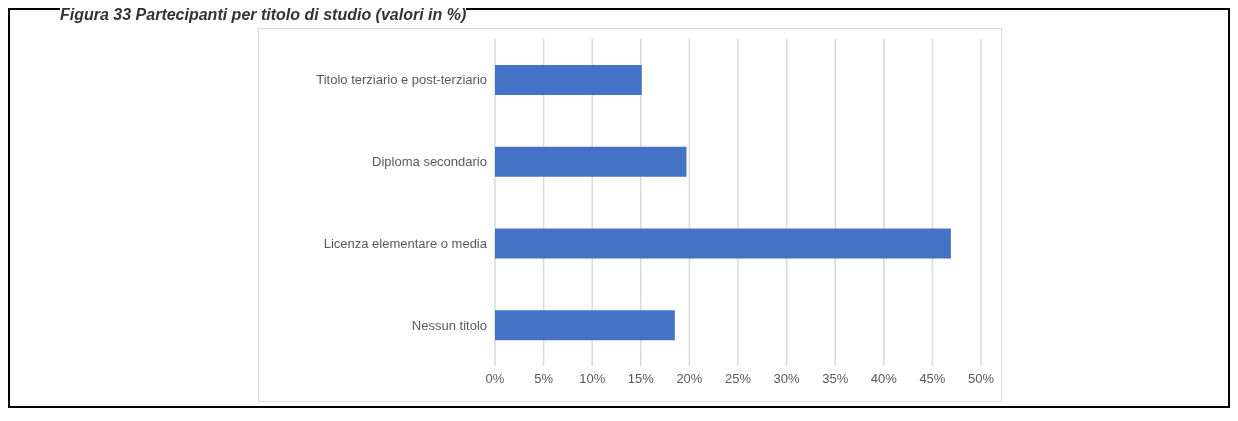  Describe the element at coordinates (835, 379) in the screenshot. I see `x-tick-label: 35%` at that location.